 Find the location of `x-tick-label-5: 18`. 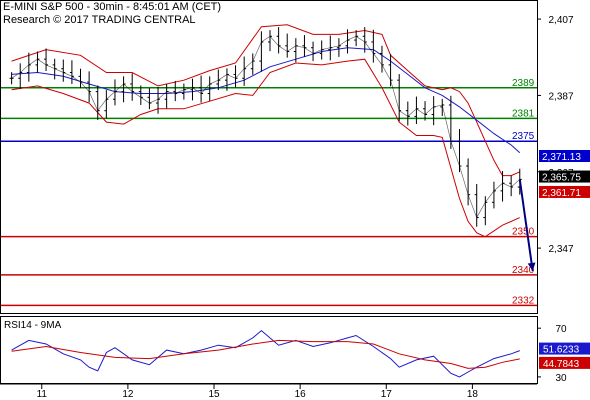

x-tick-label-5: 18 is located at coordinates (473, 394).